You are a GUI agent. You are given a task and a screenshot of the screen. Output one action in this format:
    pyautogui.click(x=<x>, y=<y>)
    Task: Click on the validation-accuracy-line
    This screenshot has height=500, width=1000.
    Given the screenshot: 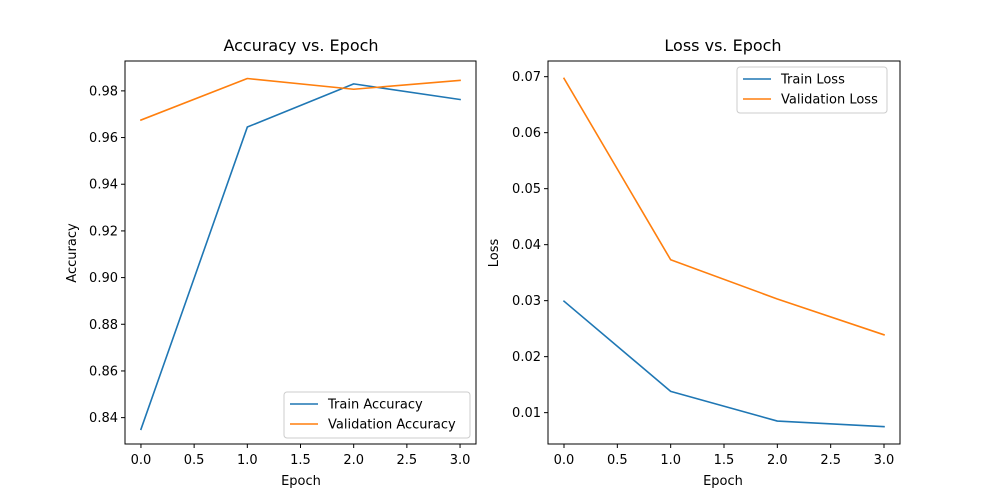 What is the action you would take?
    pyautogui.click(x=300, y=99)
    